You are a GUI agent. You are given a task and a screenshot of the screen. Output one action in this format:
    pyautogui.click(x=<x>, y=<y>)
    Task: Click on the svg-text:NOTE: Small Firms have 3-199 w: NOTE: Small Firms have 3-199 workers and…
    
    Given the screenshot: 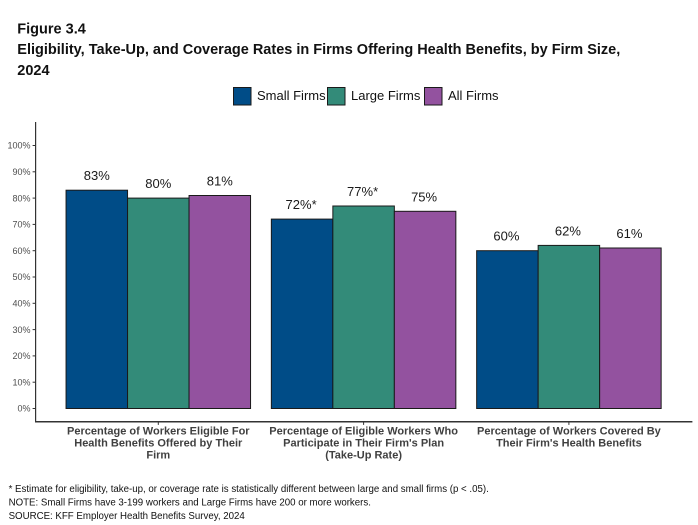 What is the action you would take?
    pyautogui.click(x=190, y=503)
    